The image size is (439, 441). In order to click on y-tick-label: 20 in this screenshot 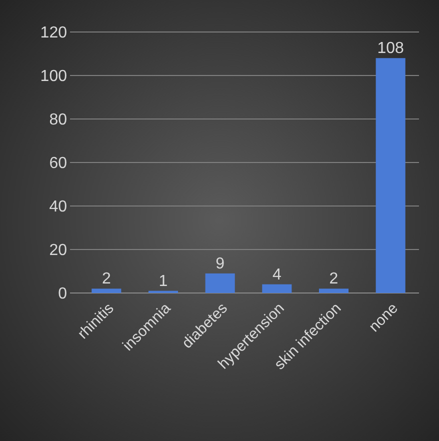, I will do `click(58, 251)`.